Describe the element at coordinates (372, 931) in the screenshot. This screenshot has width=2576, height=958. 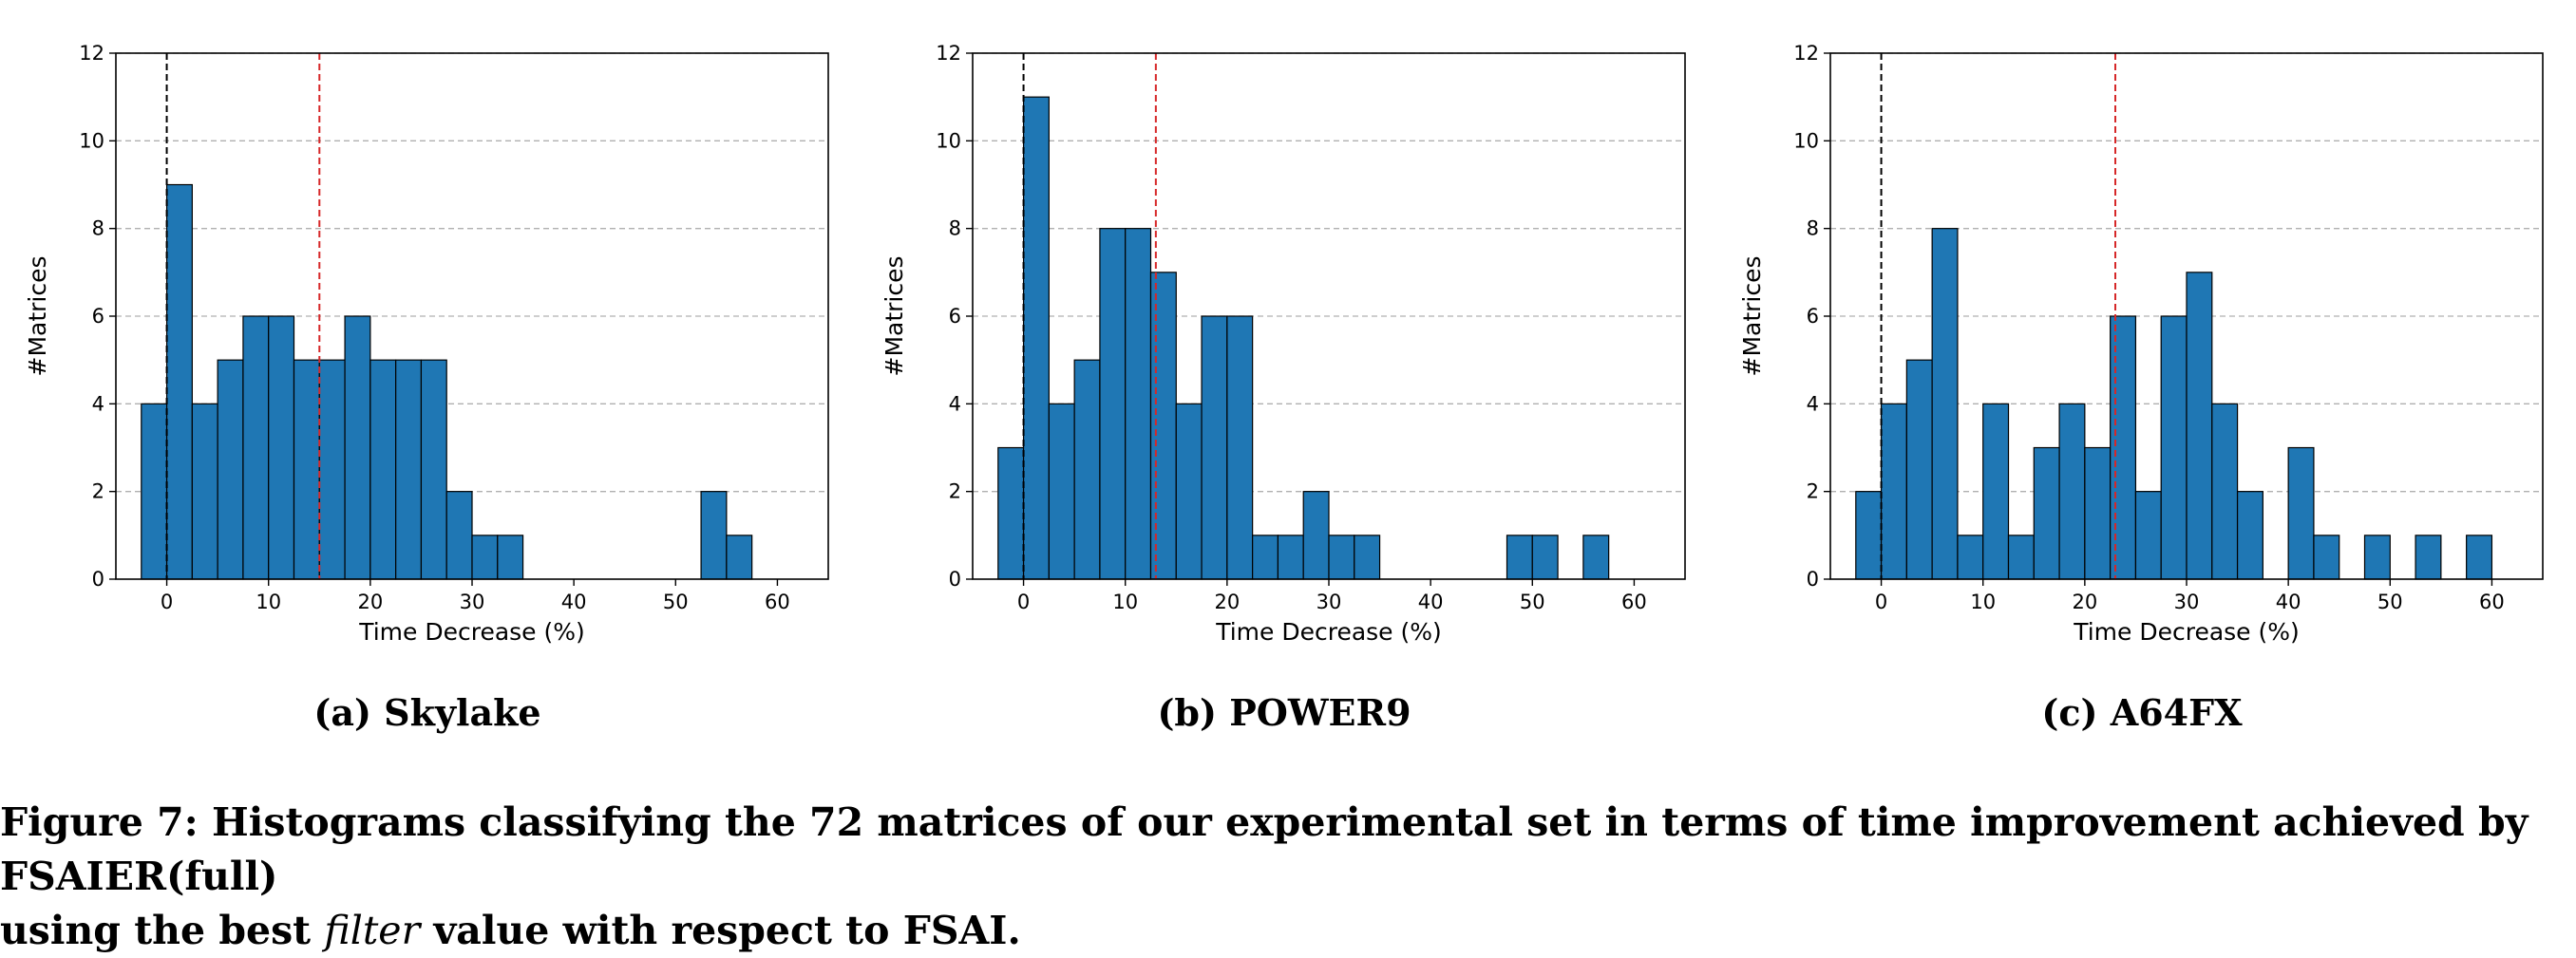
I see `caption-filter-word: filter` at that location.